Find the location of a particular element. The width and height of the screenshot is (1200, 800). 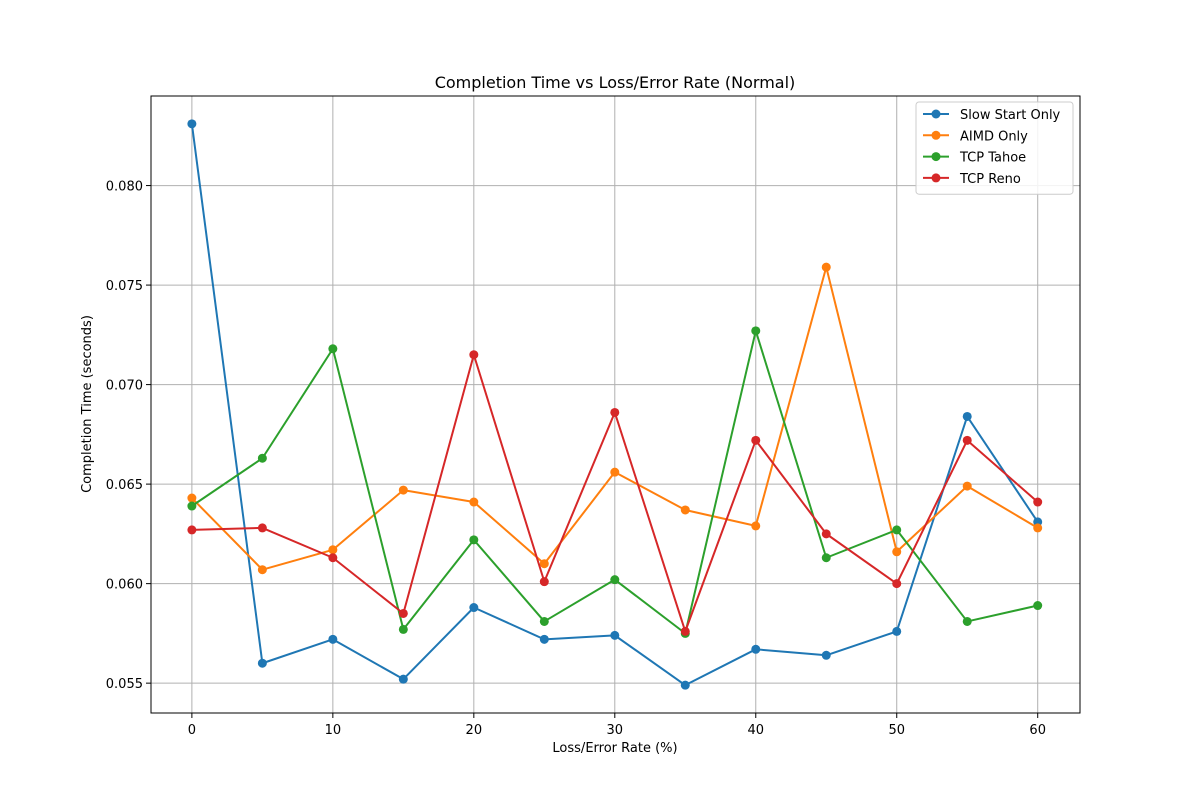

x-axis-label: Loss/Error Rate (%) is located at coordinates (614, 748).